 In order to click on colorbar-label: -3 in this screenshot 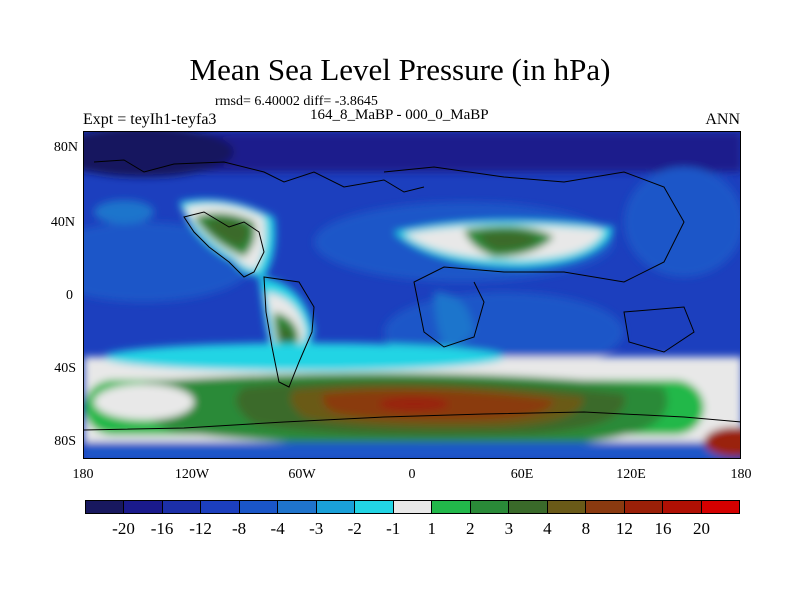, I will do `click(316, 528)`.